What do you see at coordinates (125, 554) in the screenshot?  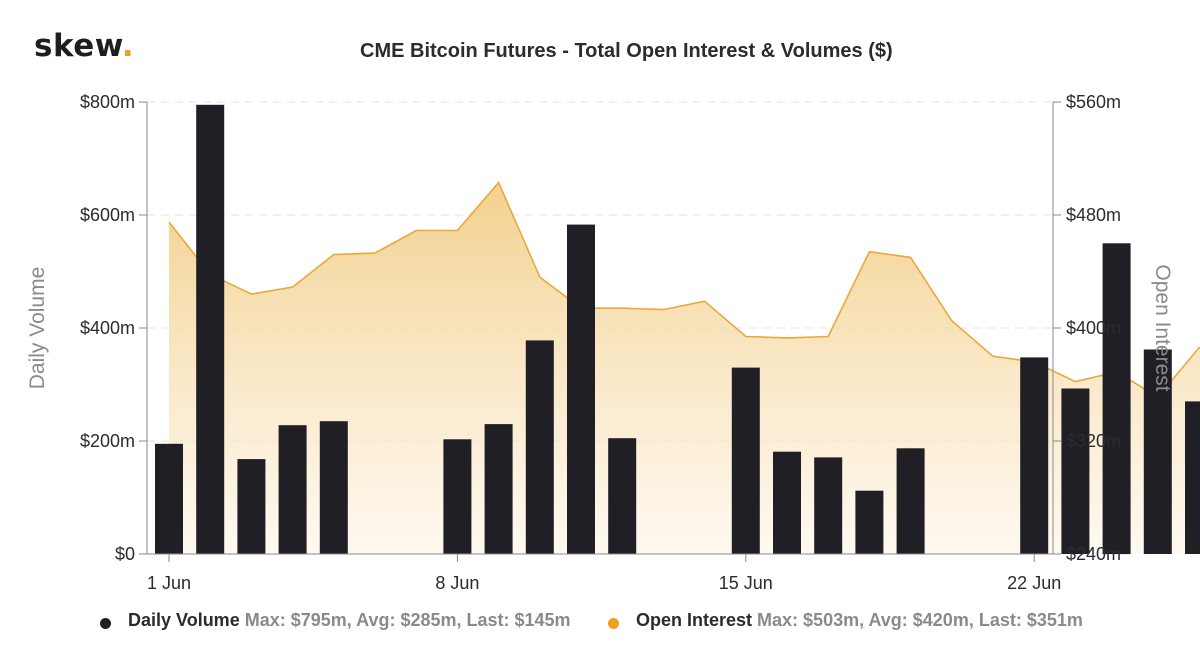 I see `left-tick-label: $0` at bounding box center [125, 554].